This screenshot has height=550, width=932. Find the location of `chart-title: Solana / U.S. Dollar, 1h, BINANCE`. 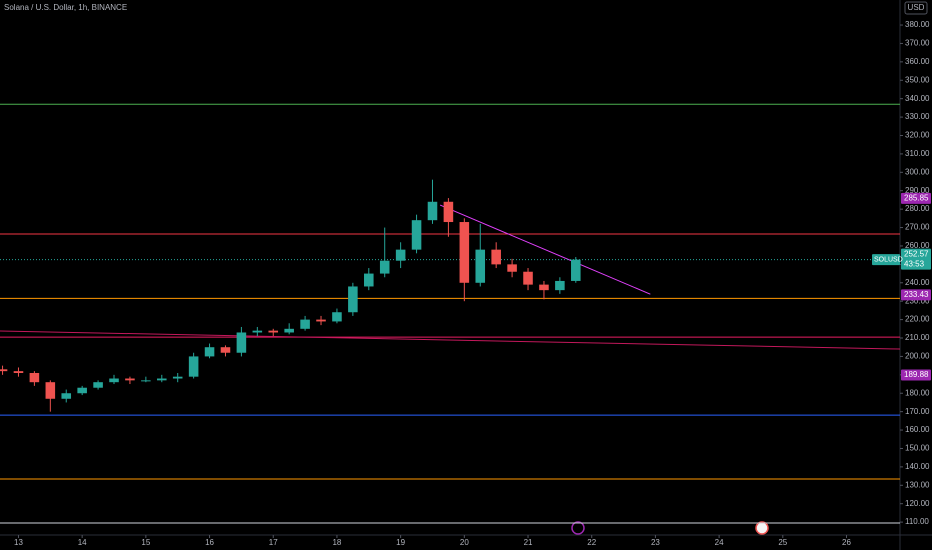

chart-title: Solana / U.S. Dollar, 1h, BINANCE is located at coordinates (65, 7).